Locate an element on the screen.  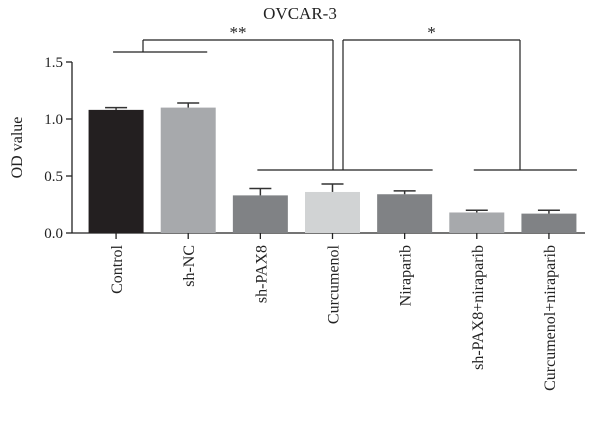
significance-label: ** is located at coordinates (238, 32).